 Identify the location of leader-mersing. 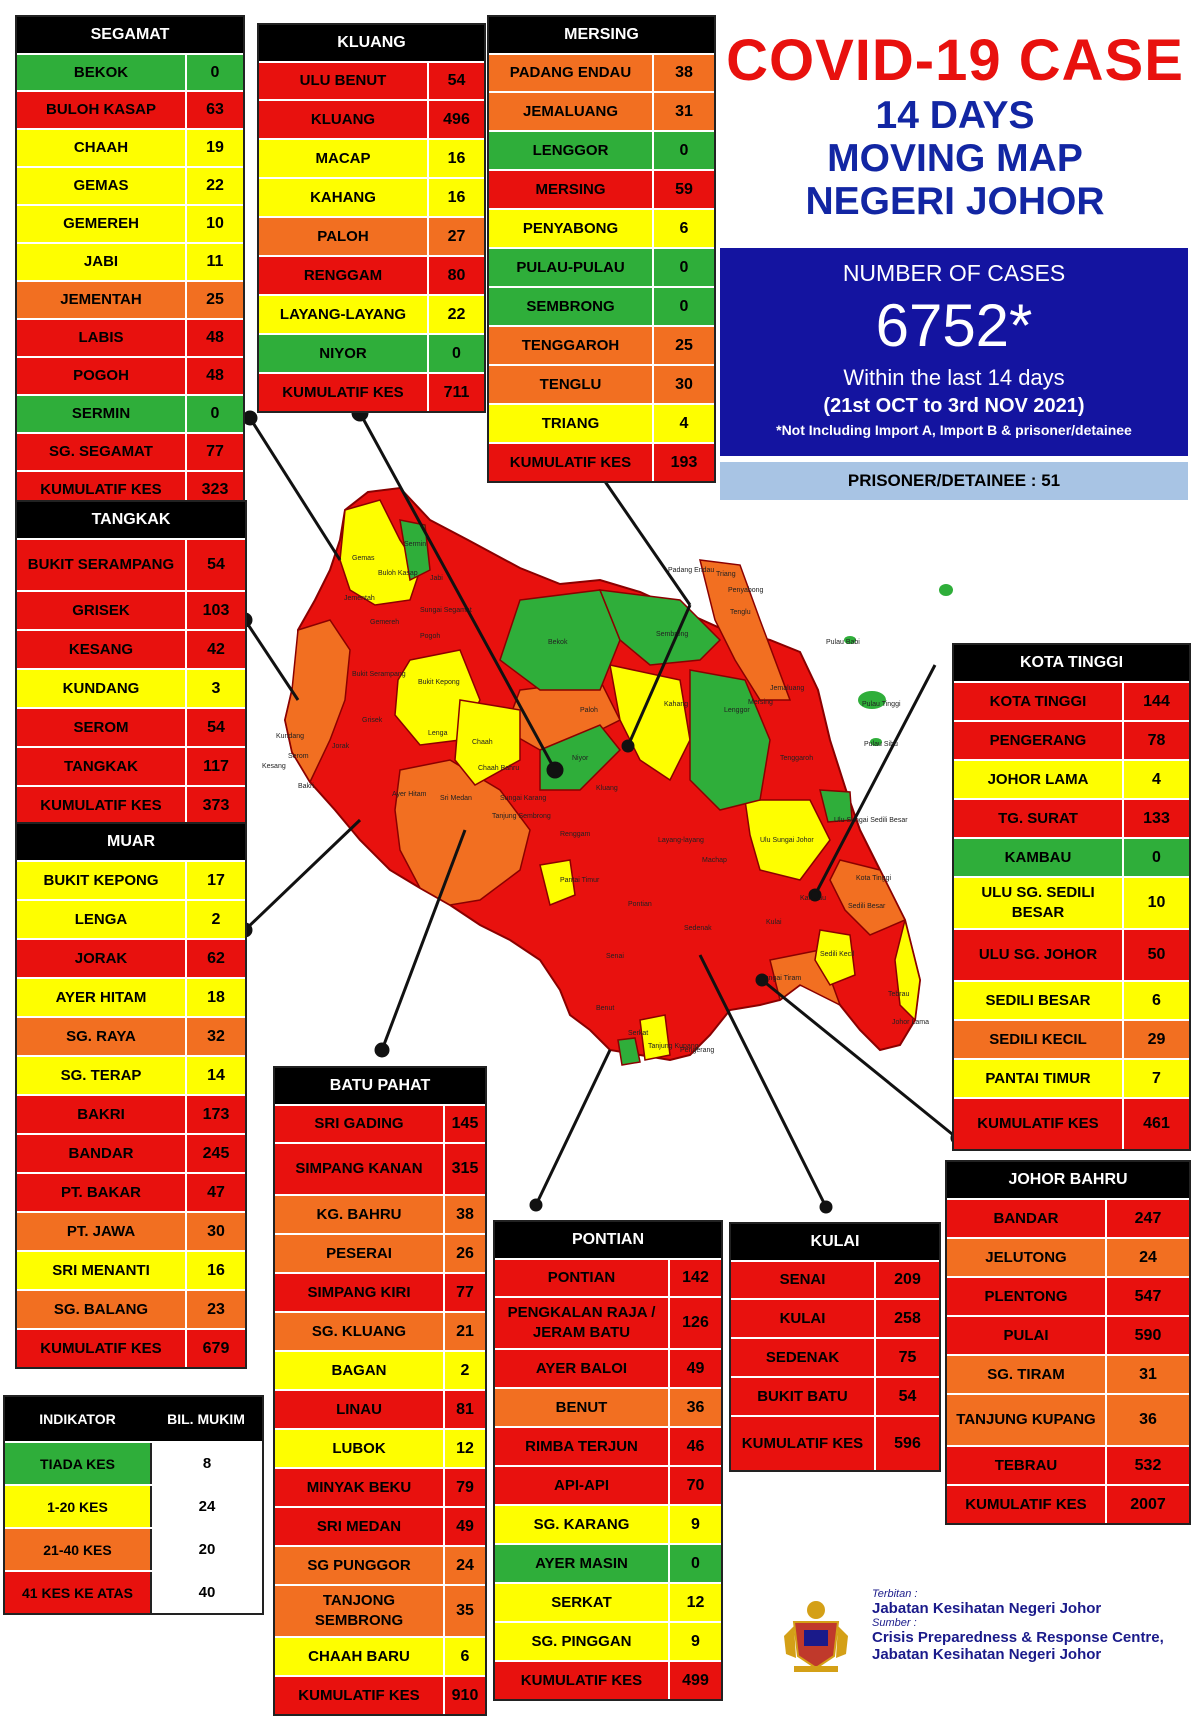
(642, 536).